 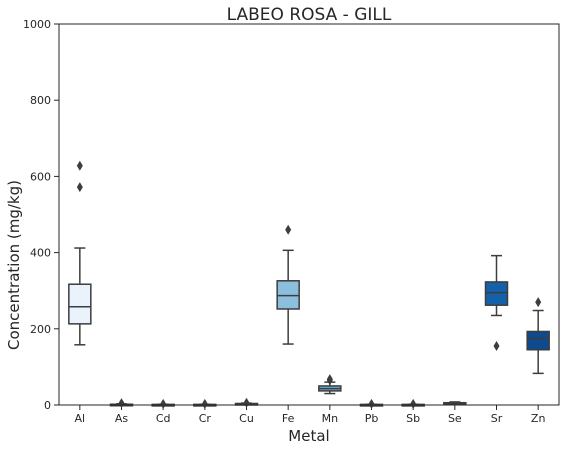 I want to click on chart-title: LABEO ROSA - GILL, so click(x=309, y=15).